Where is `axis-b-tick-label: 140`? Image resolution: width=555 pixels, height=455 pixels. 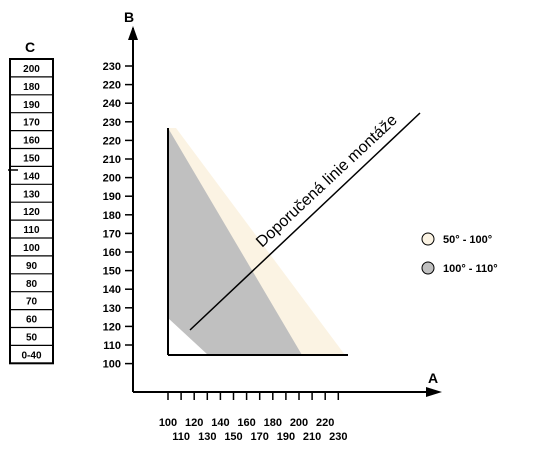 axis-b-tick-label: 140 is located at coordinates (112, 290).